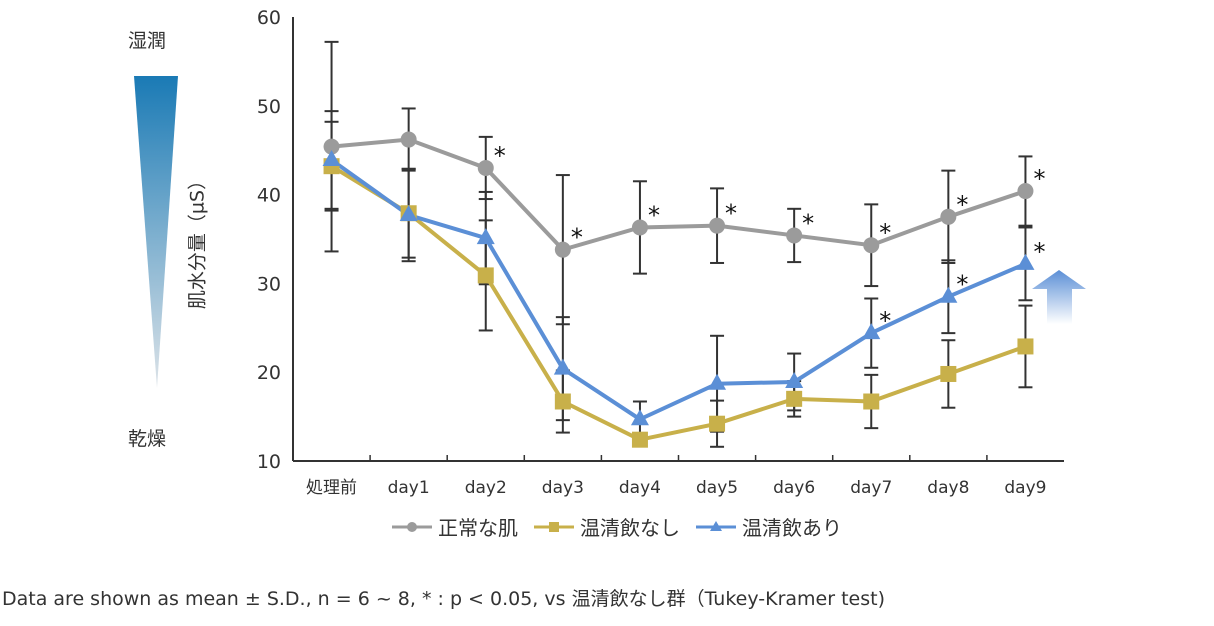 Image resolution: width=1214 pixels, height=626 pixels. I want to click on y-tick-label: 20, so click(269, 373).